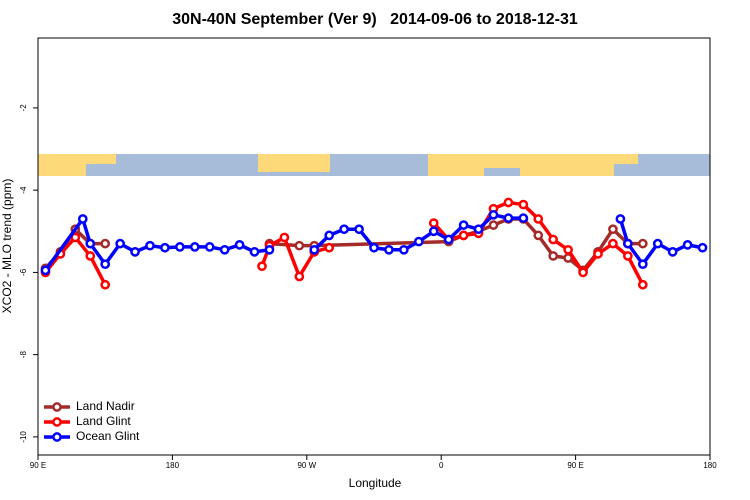 The width and height of the screenshot is (750, 500). Describe the element at coordinates (374, 165) in the screenshot. I see `map-band` at that location.